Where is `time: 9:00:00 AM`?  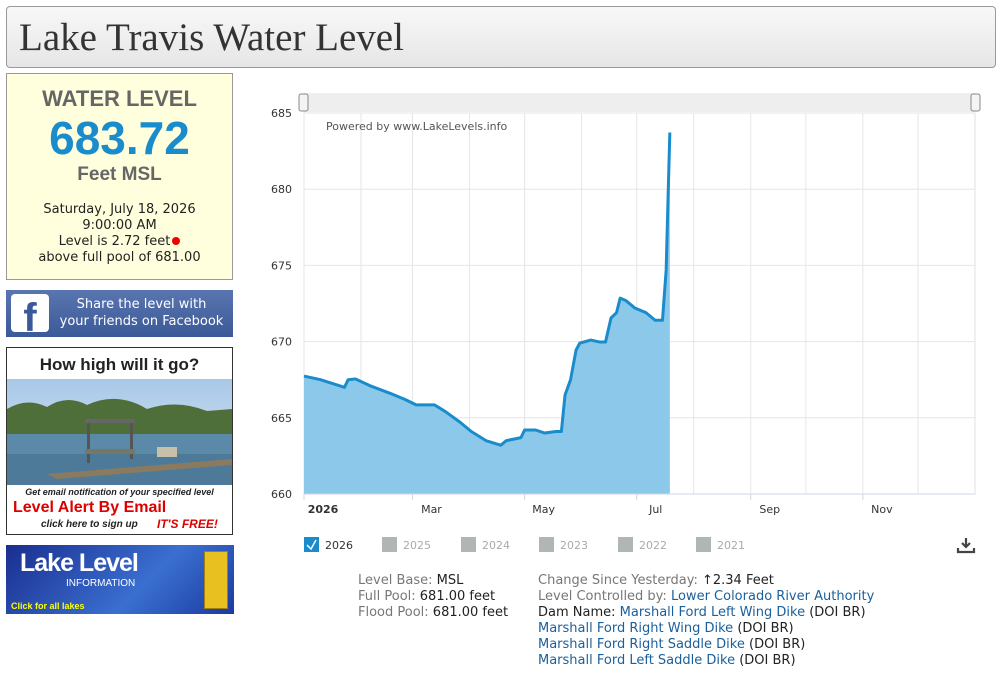 time: 9:00:00 AM is located at coordinates (119, 225).